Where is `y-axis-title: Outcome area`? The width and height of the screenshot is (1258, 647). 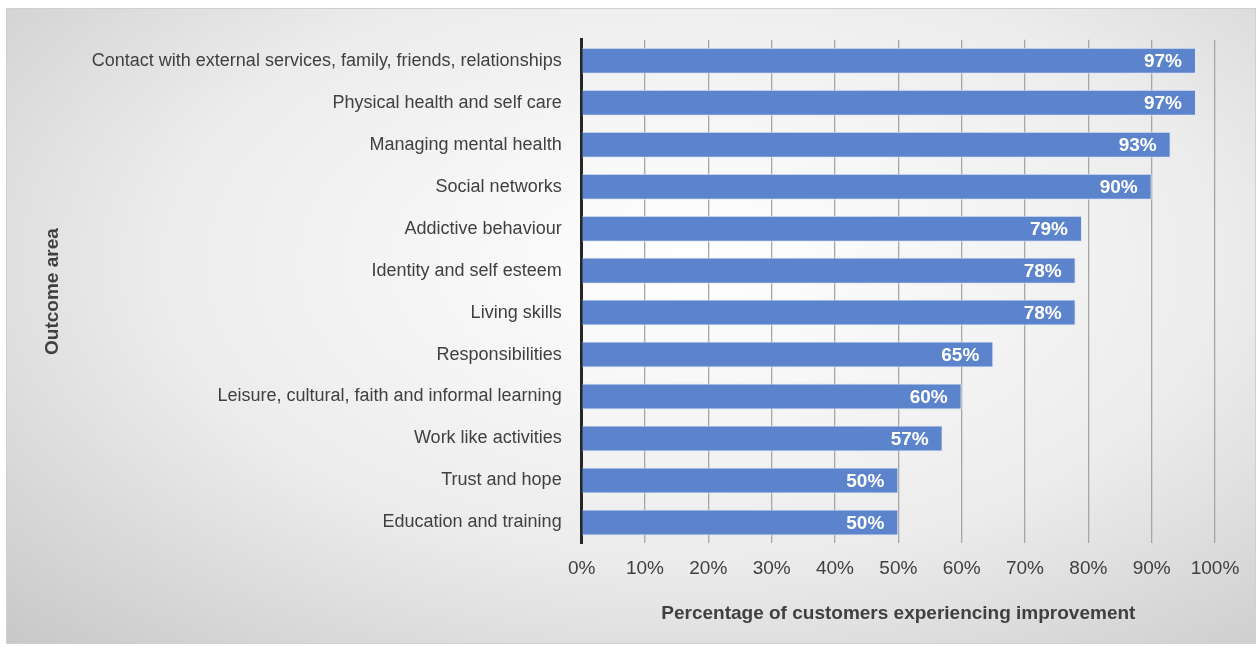
y-axis-title: Outcome area is located at coordinates (51, 291).